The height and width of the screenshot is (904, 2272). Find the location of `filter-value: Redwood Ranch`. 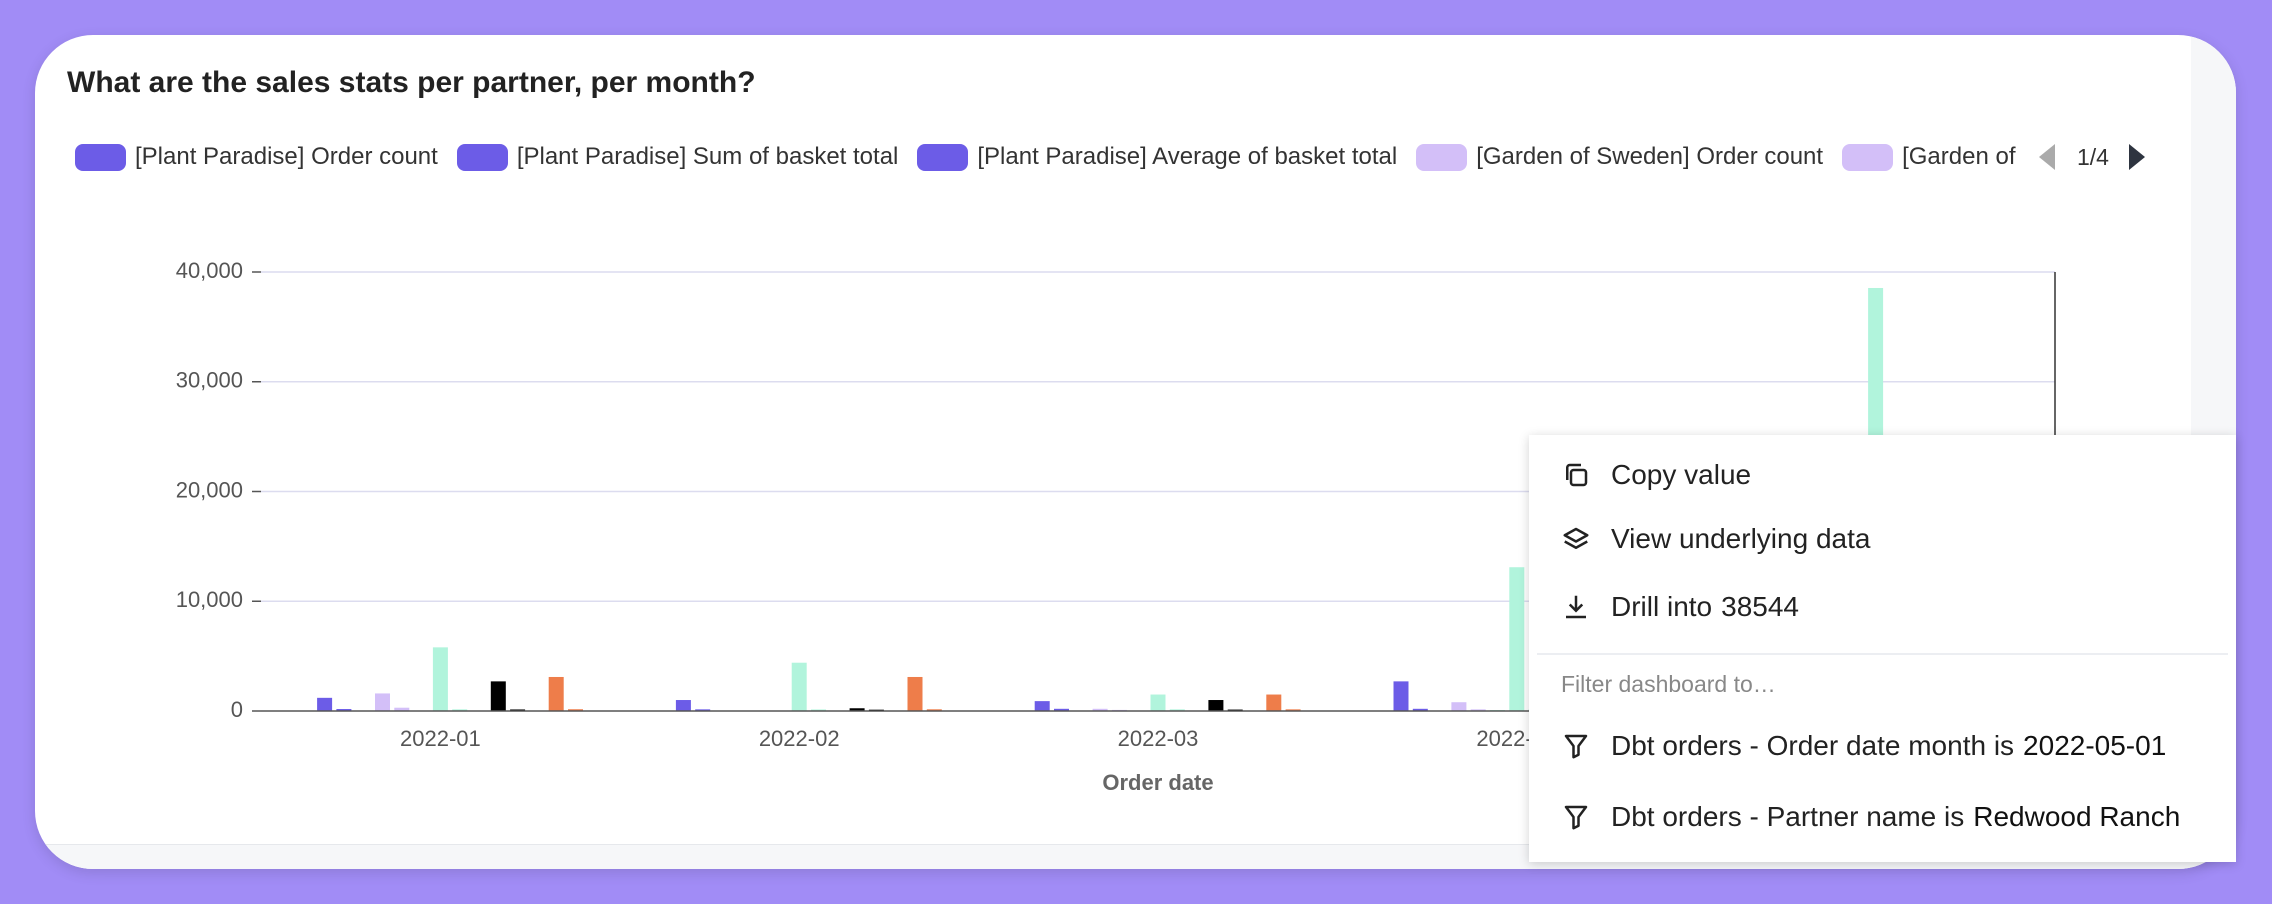

filter-value: Redwood Ranch is located at coordinates (2077, 816).